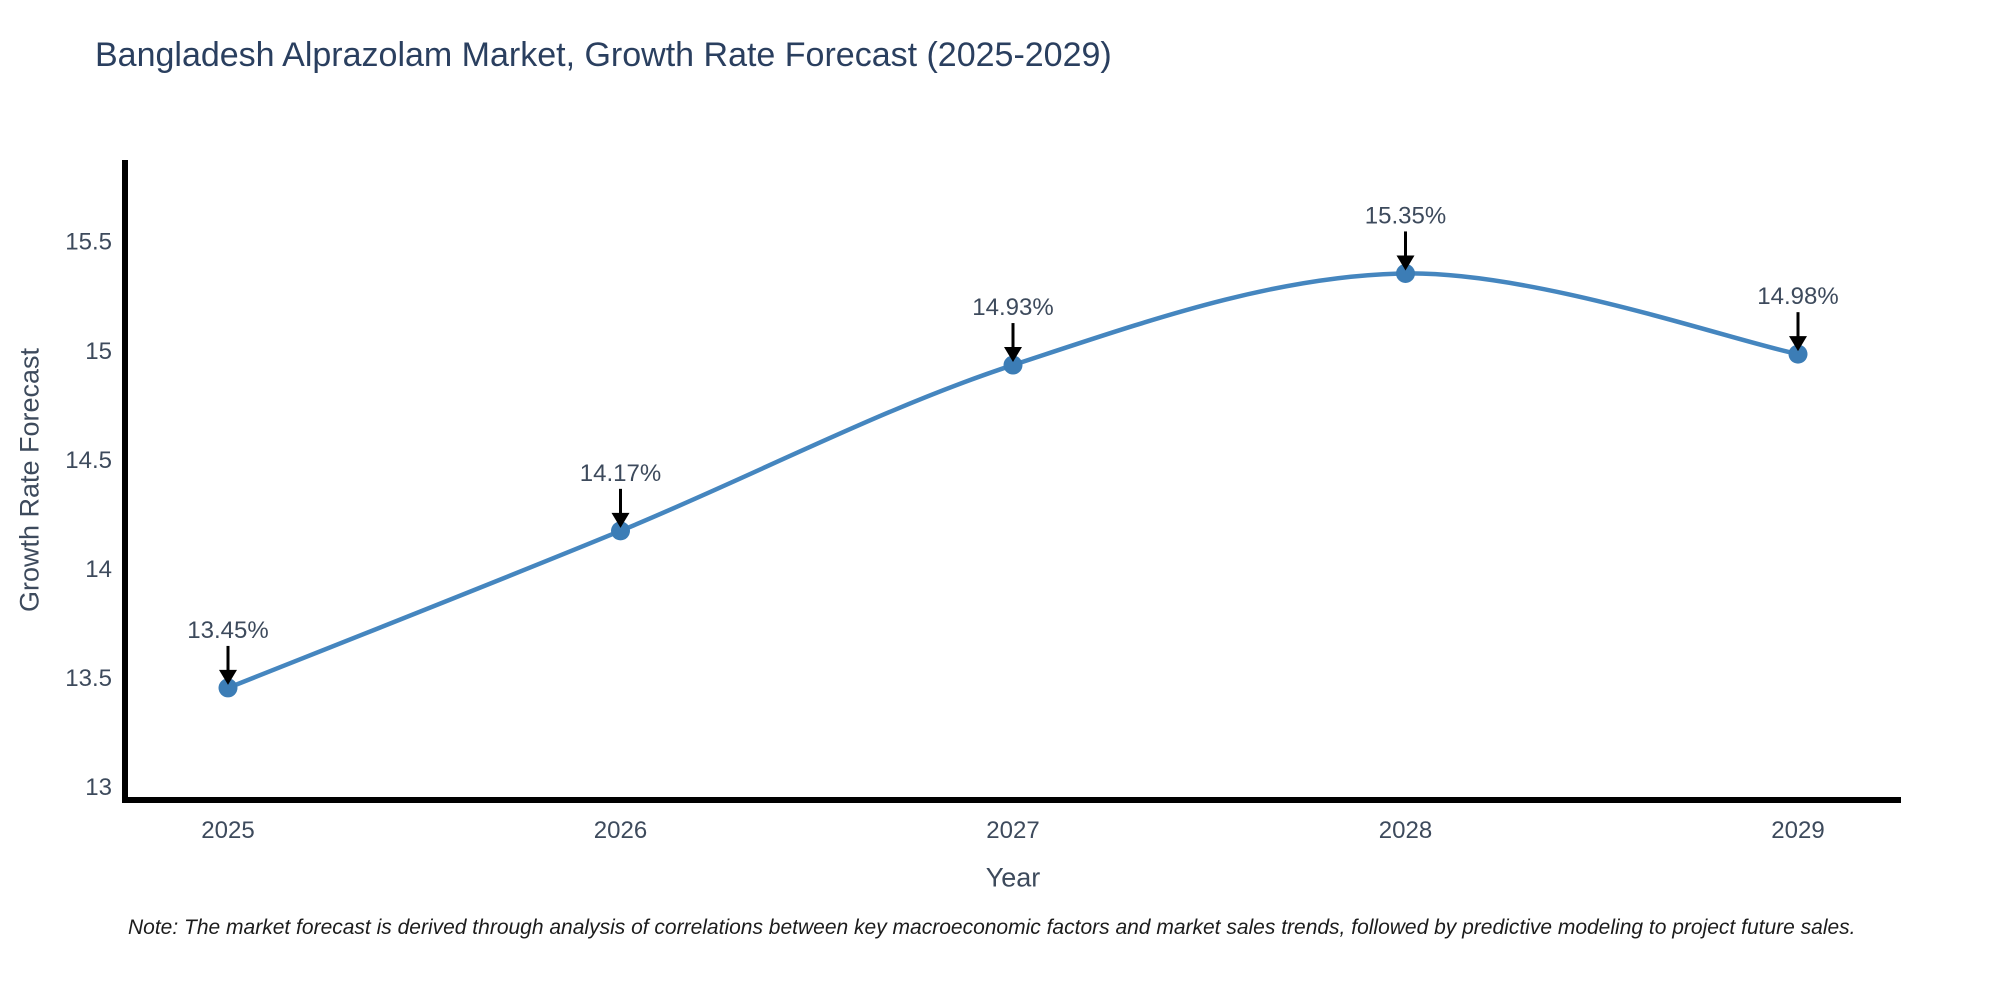 The height and width of the screenshot is (1000, 2000). I want to click on y-tick-label: 15.5, so click(88, 242).